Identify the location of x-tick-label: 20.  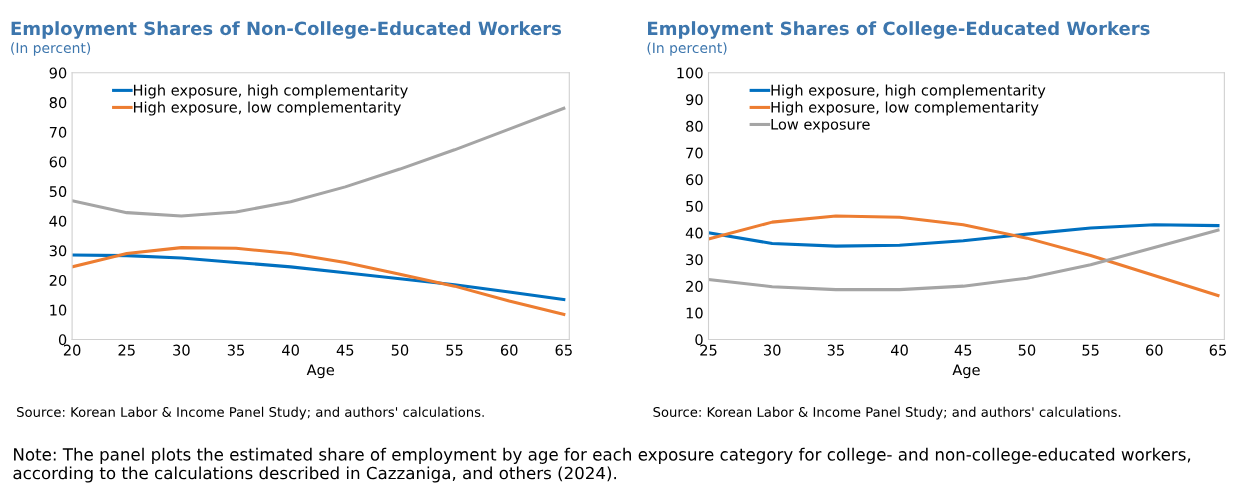
(72, 350).